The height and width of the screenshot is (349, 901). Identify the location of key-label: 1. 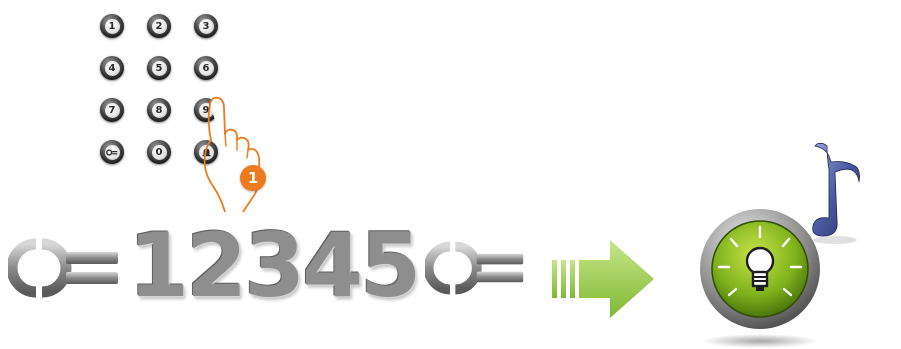
(112, 26).